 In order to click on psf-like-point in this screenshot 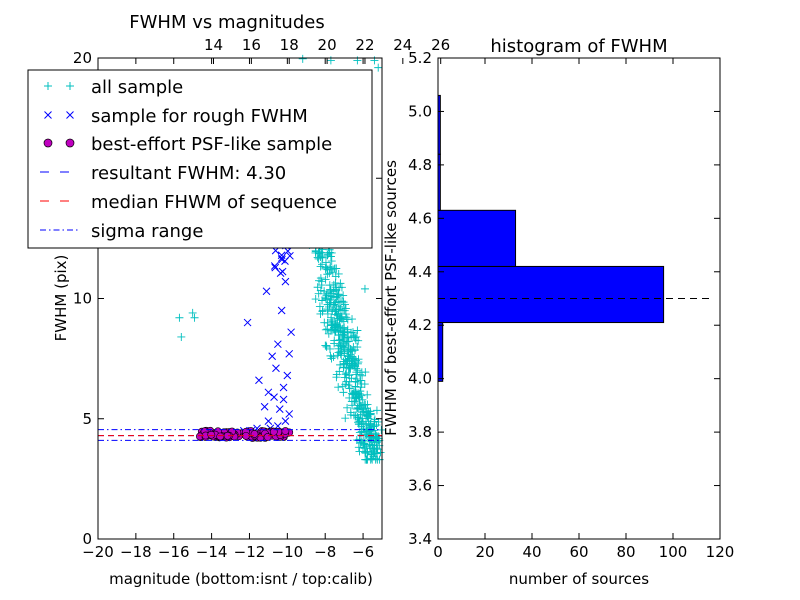, I will do `click(285, 431)`.